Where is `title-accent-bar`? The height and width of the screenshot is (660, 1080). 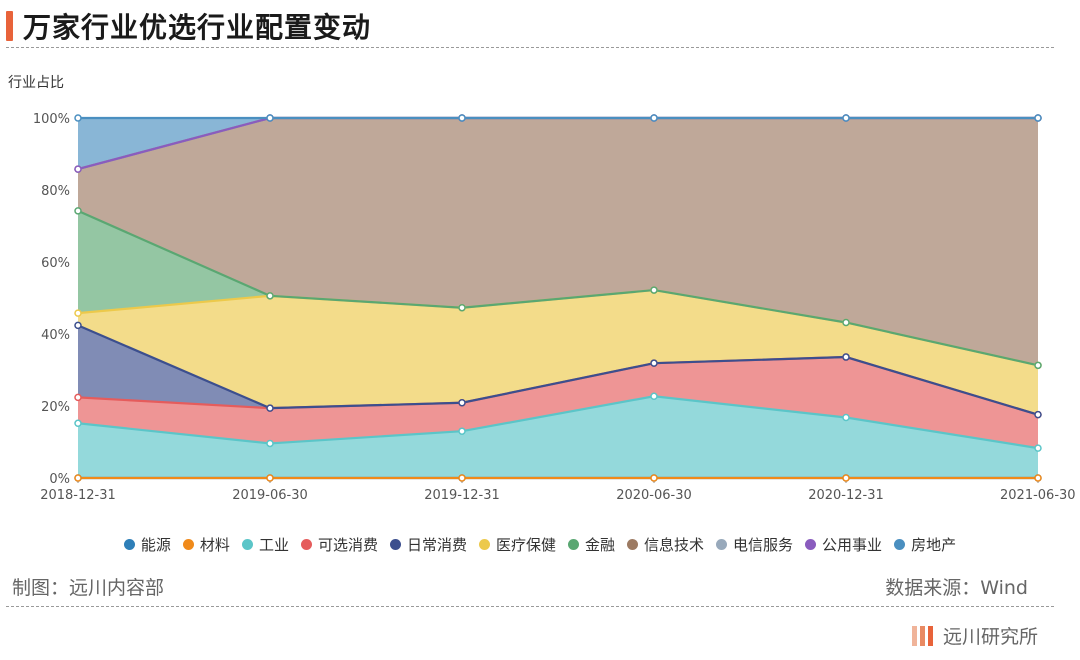 title-accent-bar is located at coordinates (9, 26).